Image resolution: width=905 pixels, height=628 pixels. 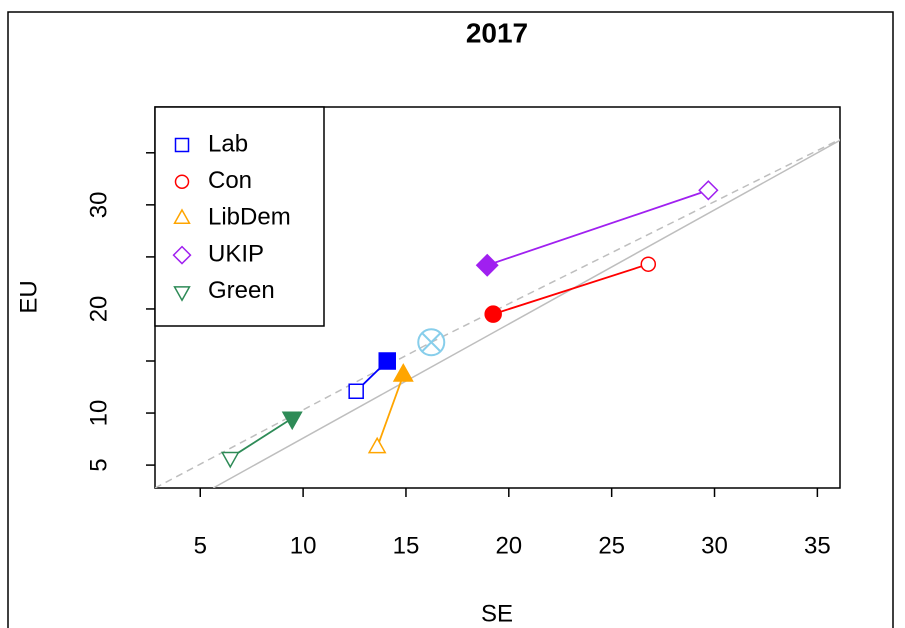 What do you see at coordinates (228, 143) in the screenshot?
I see `legend-label: Lab` at bounding box center [228, 143].